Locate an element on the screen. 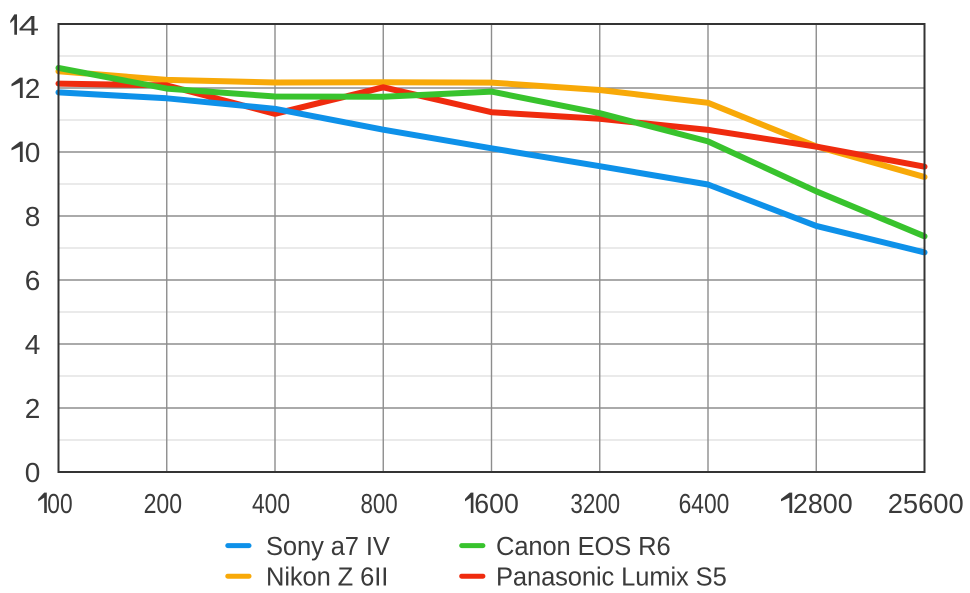  svg-text: Panasonic Lumix S5 is located at coordinates (611, 577).